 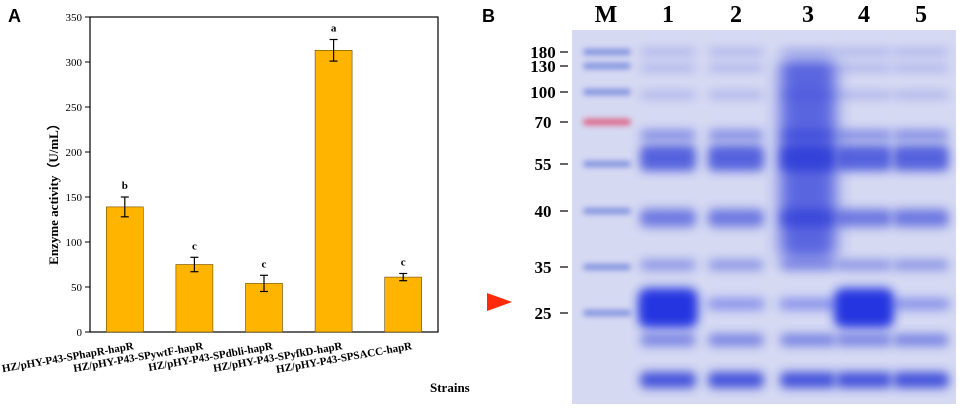 What do you see at coordinates (334, 29) in the screenshot?
I see `significance-label: a` at bounding box center [334, 29].